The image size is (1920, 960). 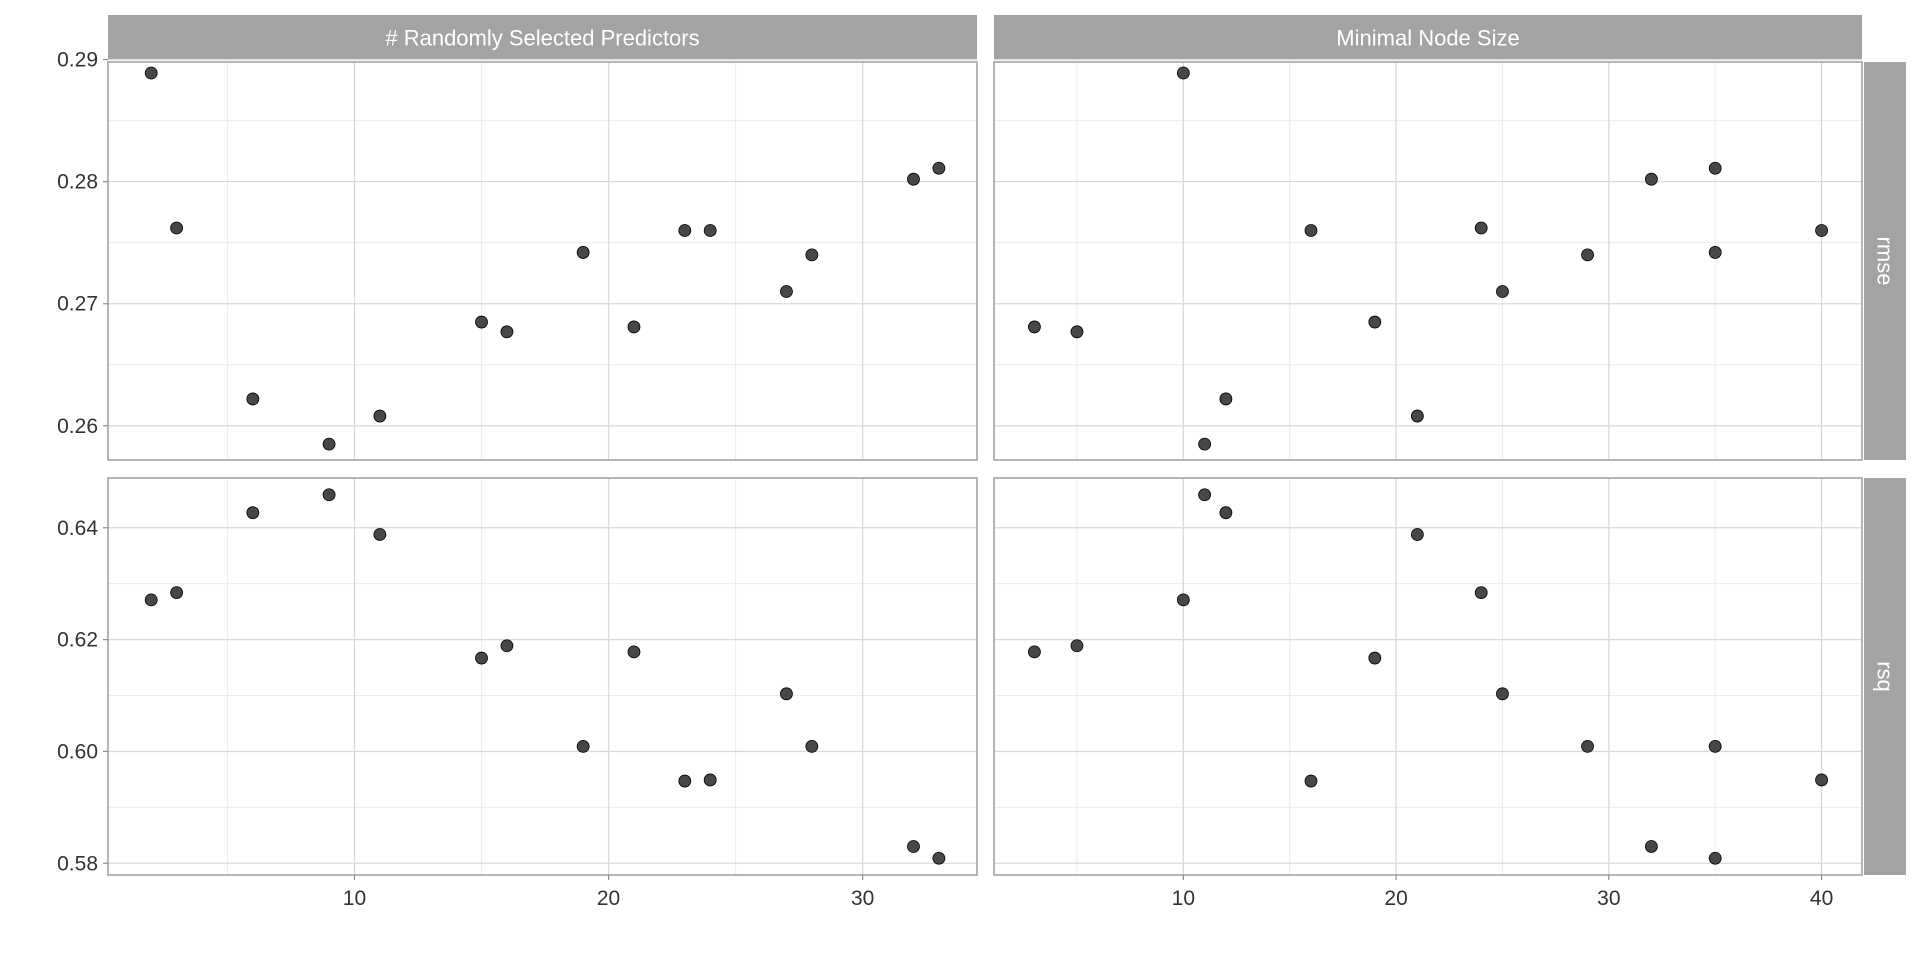 What do you see at coordinates (77, 60) in the screenshot?
I see `y-tick-label: 0.29` at bounding box center [77, 60].